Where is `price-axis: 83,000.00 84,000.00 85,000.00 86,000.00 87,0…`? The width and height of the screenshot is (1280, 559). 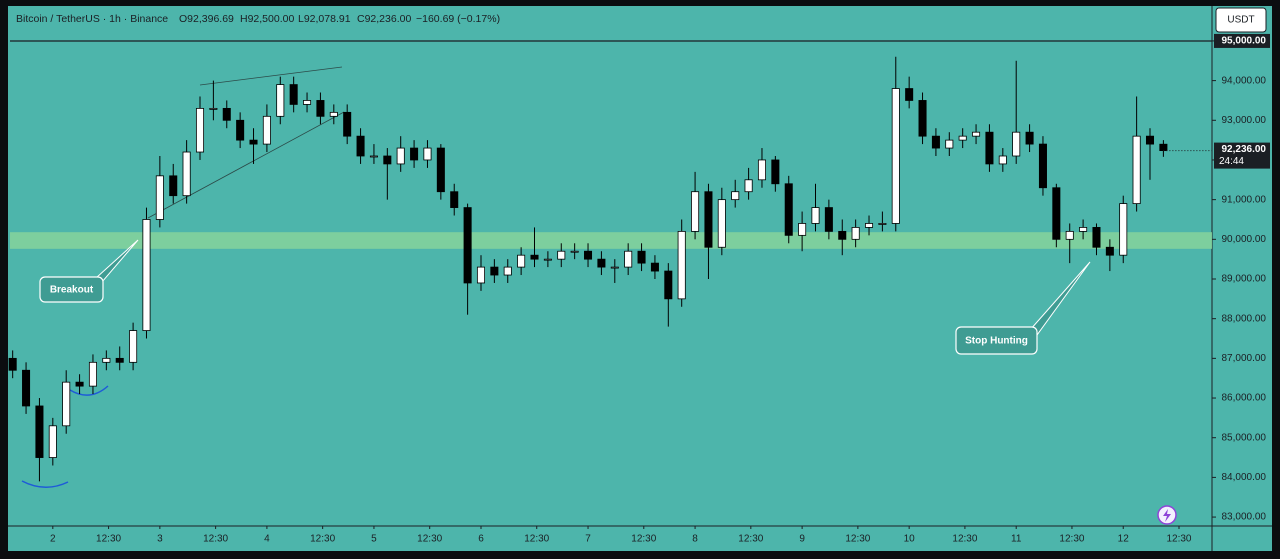 price-axis: 83,000.00 84,000.00 85,000.00 86,000.00 87,0… is located at coordinates (1216, 278).